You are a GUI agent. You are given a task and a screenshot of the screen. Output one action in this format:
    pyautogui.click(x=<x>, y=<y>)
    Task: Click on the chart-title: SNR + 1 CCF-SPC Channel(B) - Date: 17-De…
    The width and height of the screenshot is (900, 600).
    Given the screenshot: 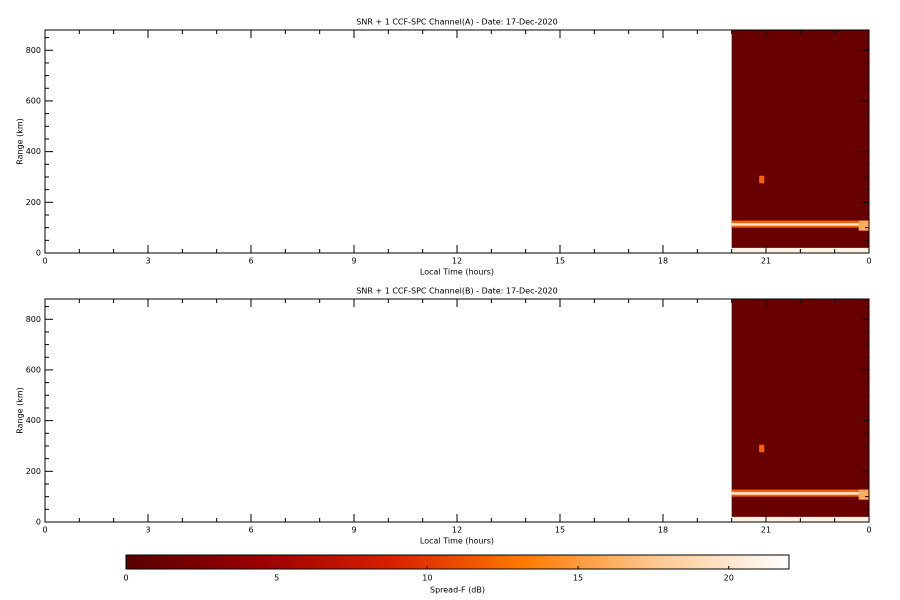 What is the action you would take?
    pyautogui.click(x=456, y=291)
    